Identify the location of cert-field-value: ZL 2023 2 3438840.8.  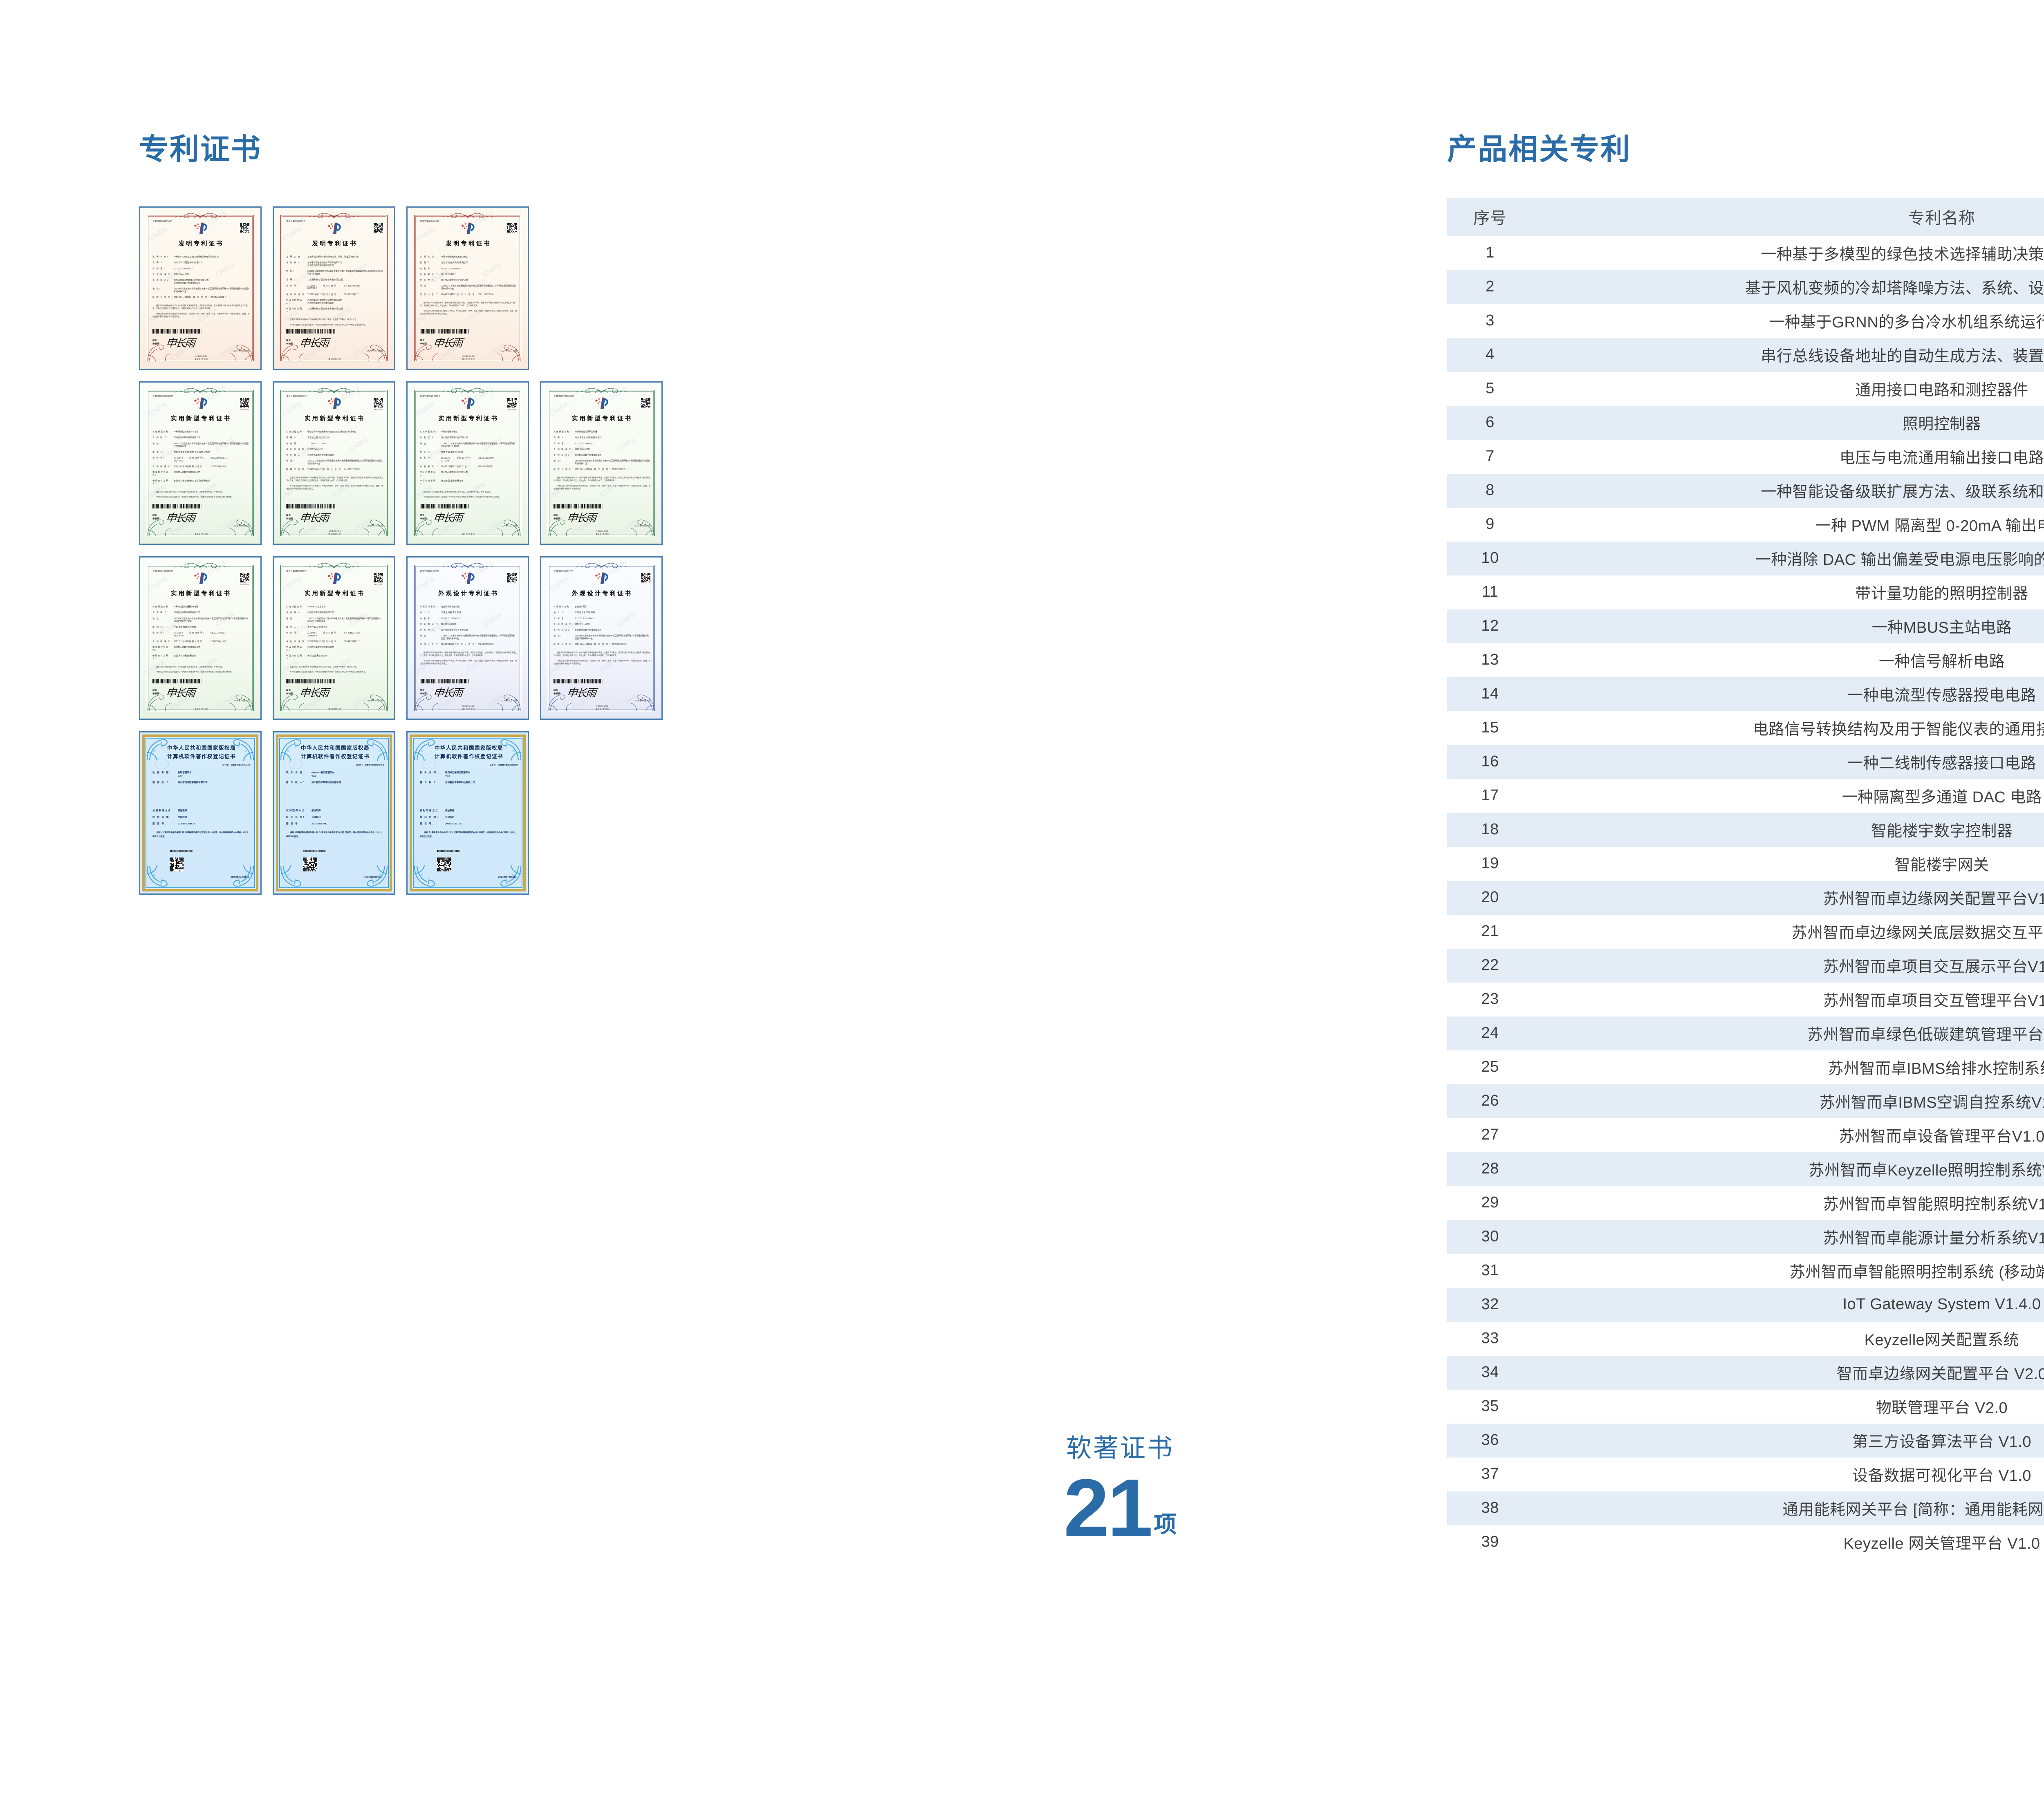
(312, 634).